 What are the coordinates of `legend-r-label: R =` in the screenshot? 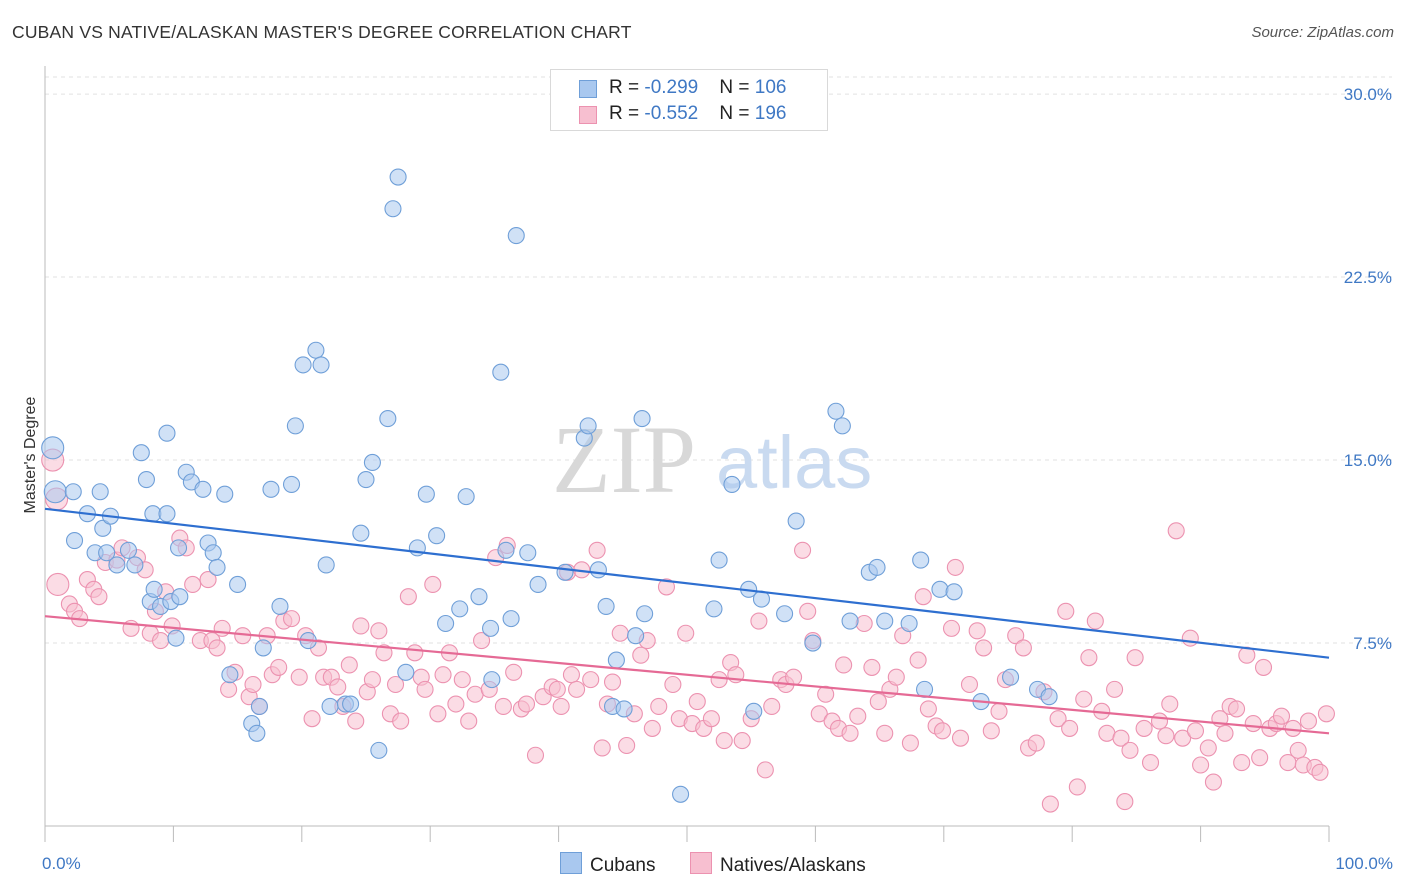 It's located at (627, 113).